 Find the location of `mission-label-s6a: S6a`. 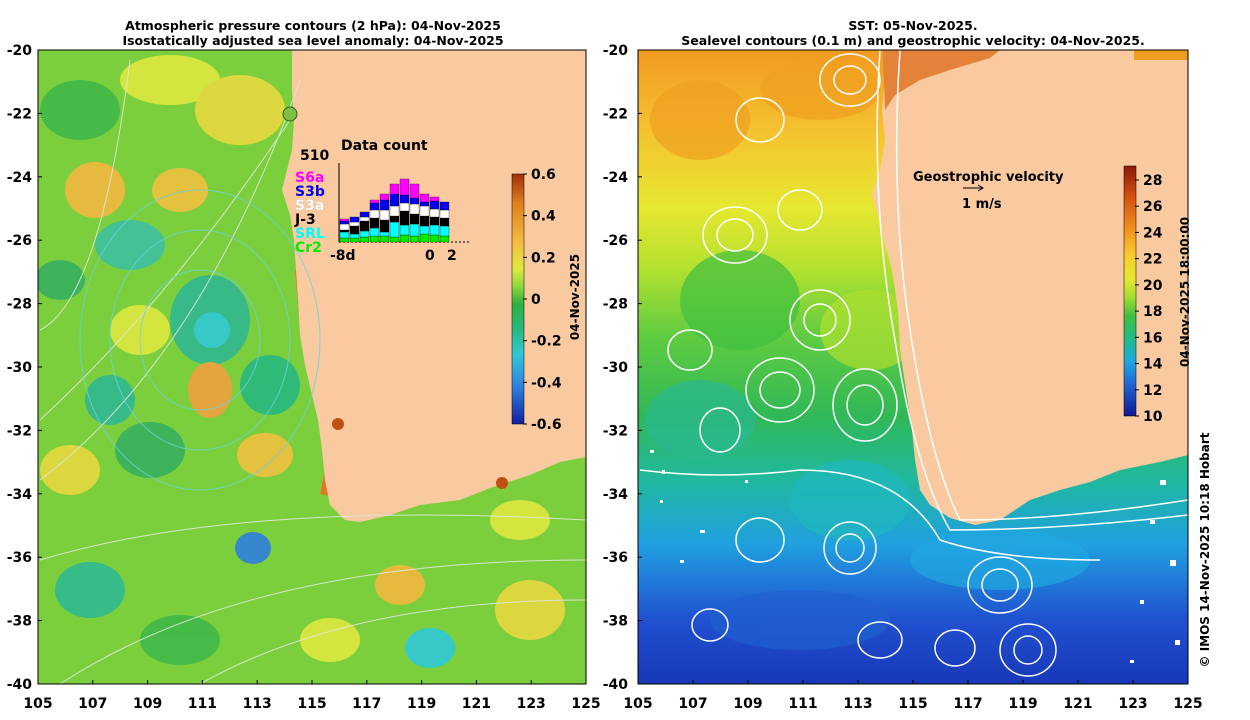

mission-label-s6a: S6a is located at coordinates (309, 178).